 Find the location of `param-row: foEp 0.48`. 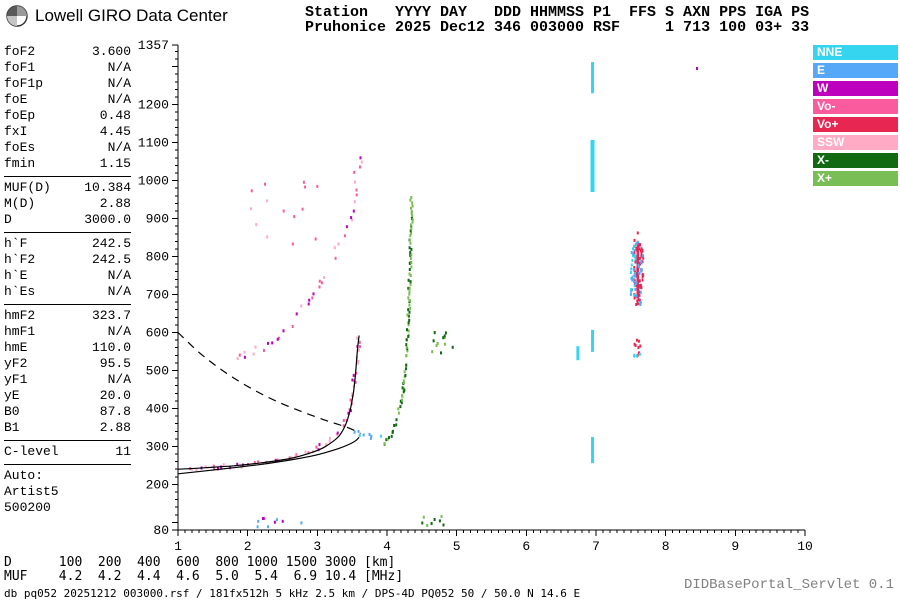

param-row: foEp 0.48 is located at coordinates (67, 116).